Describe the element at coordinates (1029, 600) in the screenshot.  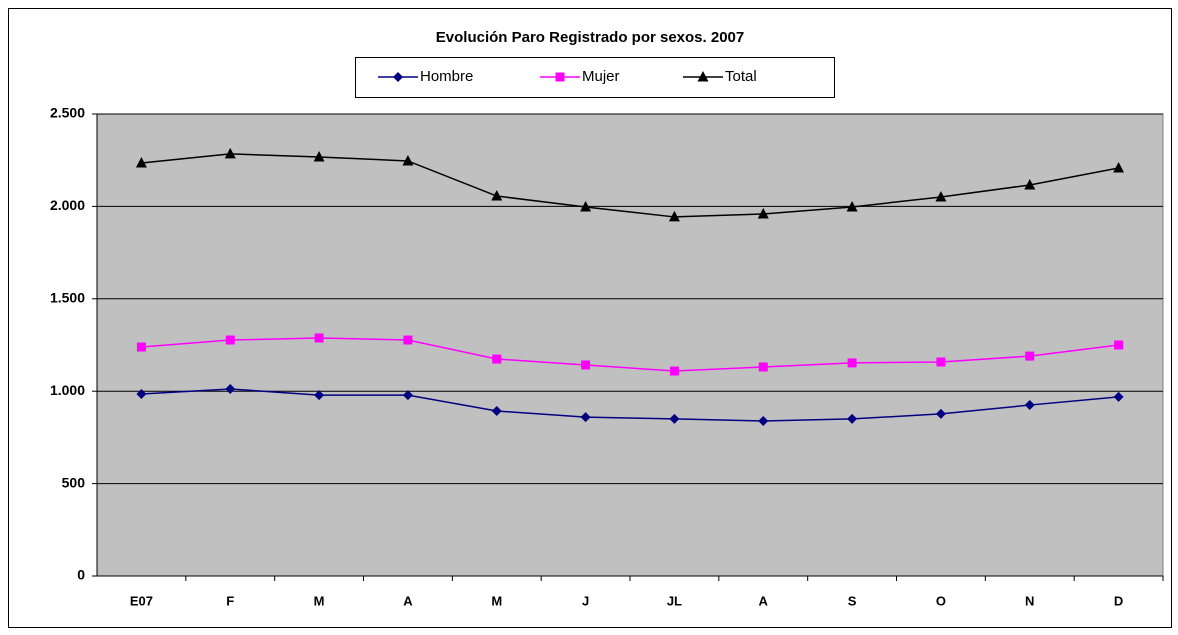
I see `x-tick-label: N` at that location.